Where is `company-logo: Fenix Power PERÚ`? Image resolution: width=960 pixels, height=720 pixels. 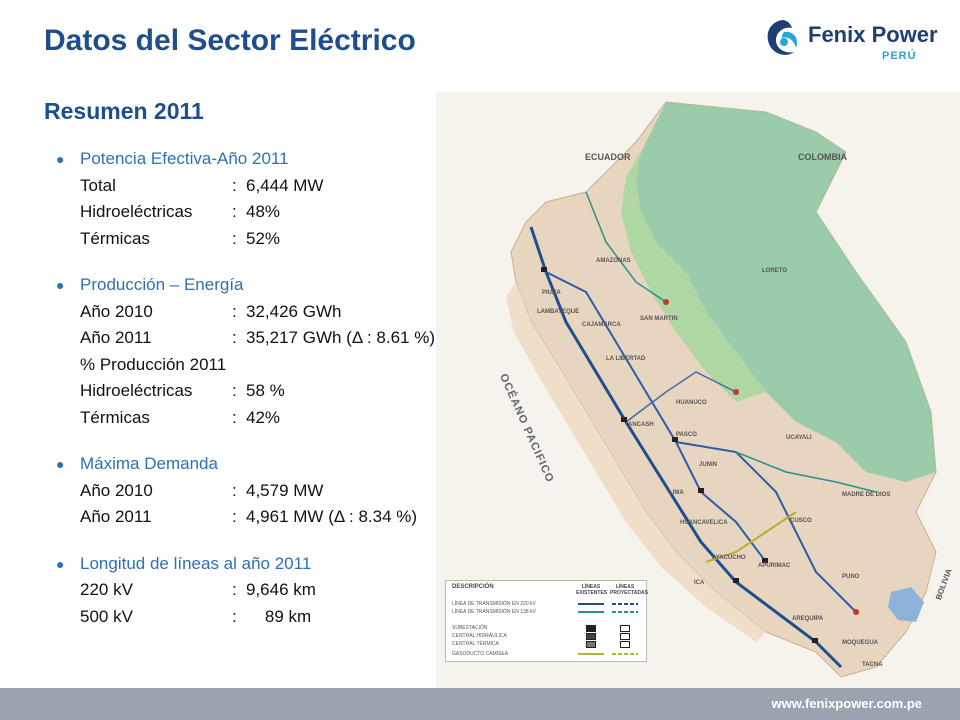
company-logo: Fenix Power PERÚ is located at coordinates (852, 42).